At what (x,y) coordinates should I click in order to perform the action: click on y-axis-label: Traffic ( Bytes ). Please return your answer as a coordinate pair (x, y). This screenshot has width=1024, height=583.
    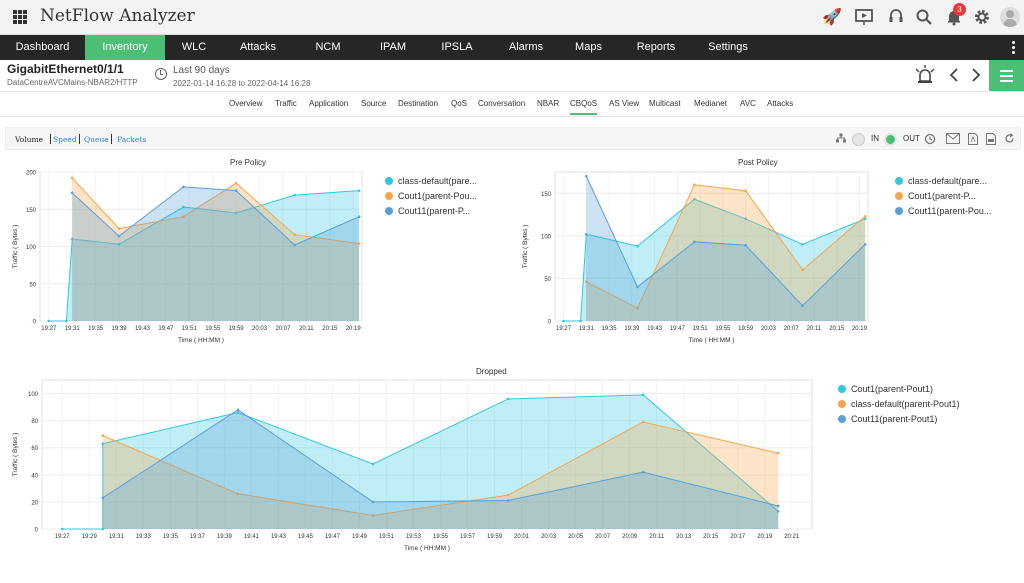
    Looking at the image, I should click on (15, 455).